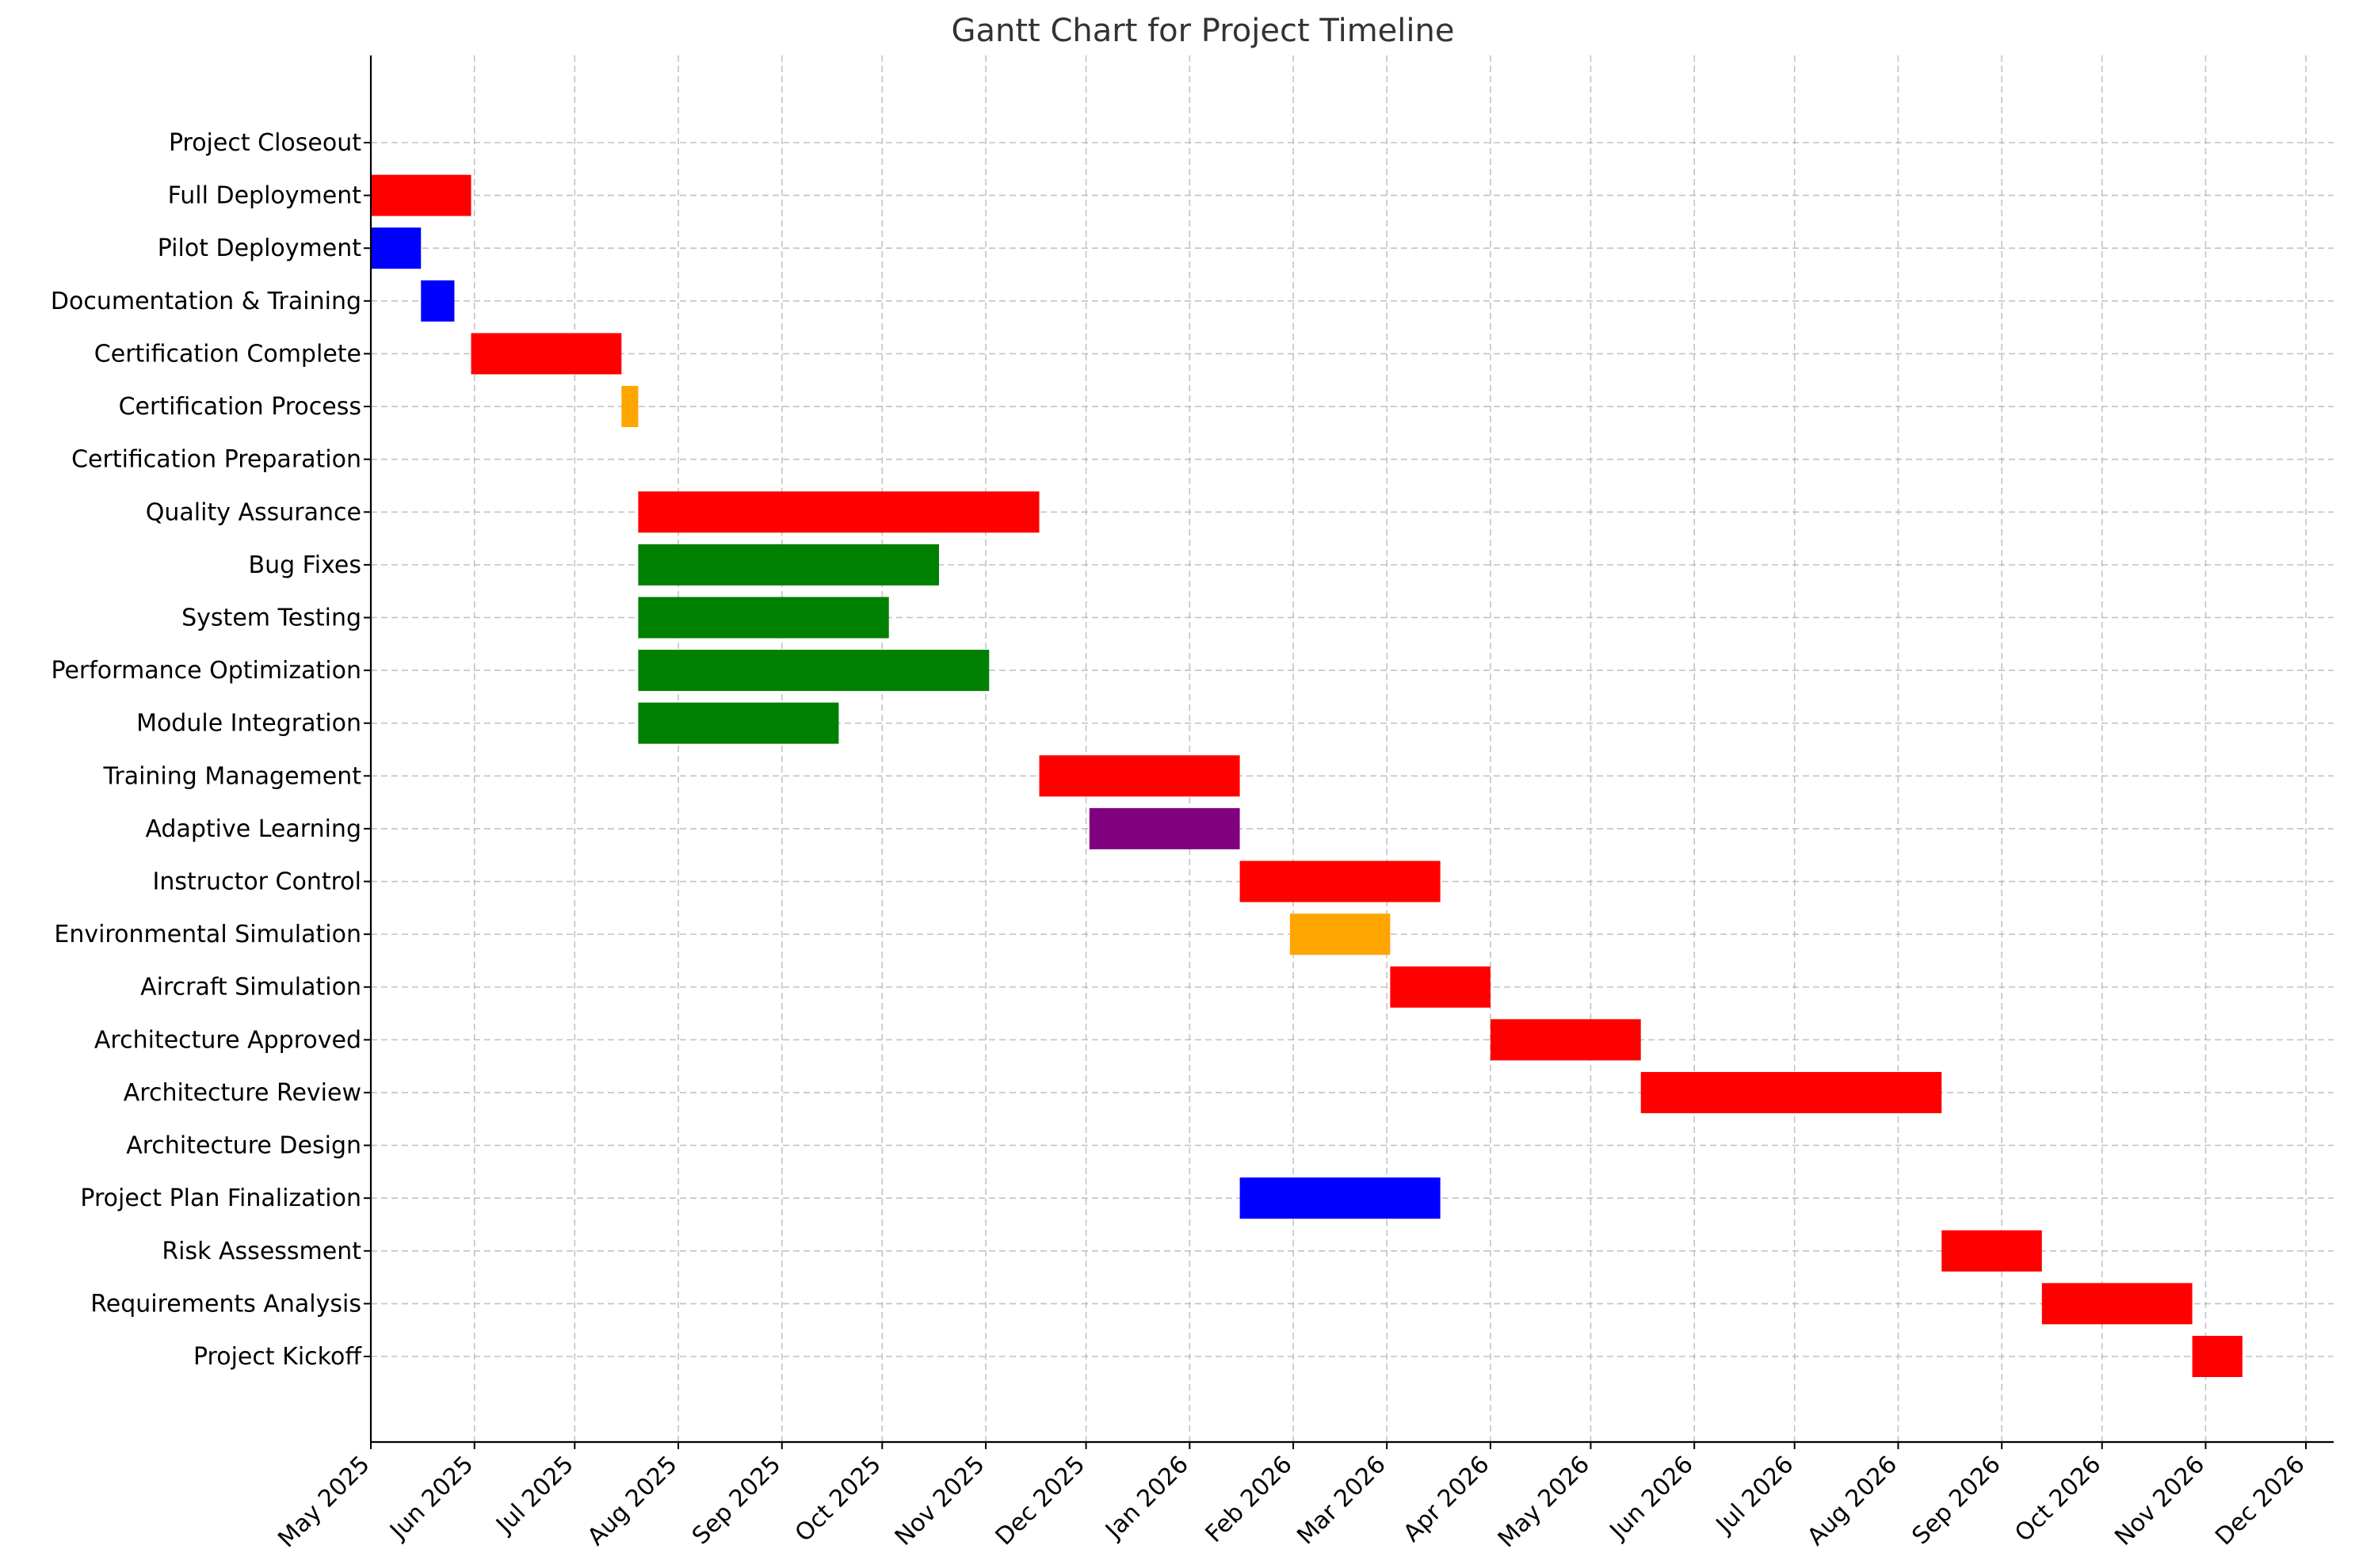  Describe the element at coordinates (261, 1251) in the screenshot. I see `y-tick-label: Risk Assessment` at that location.